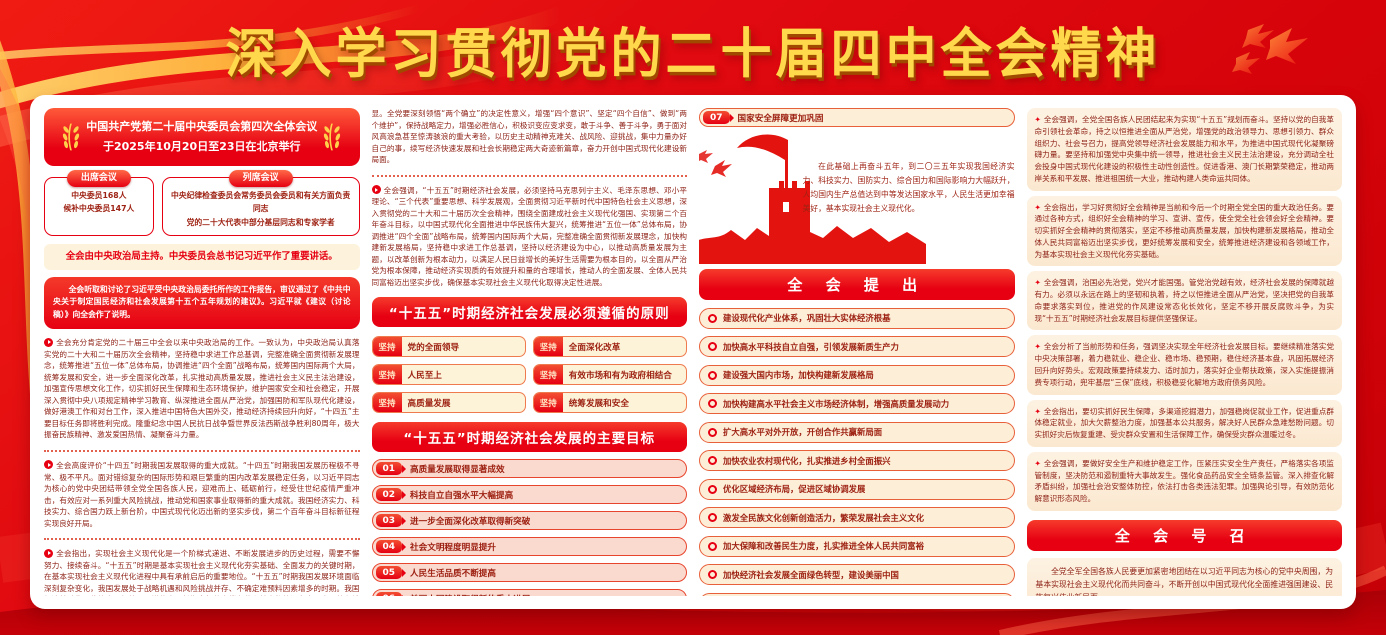 The height and width of the screenshot is (635, 1386). What do you see at coordinates (798, 375) in the screenshot?
I see `proposal-text: 建设强大国内市场，加快构建新发展格局` at bounding box center [798, 375].